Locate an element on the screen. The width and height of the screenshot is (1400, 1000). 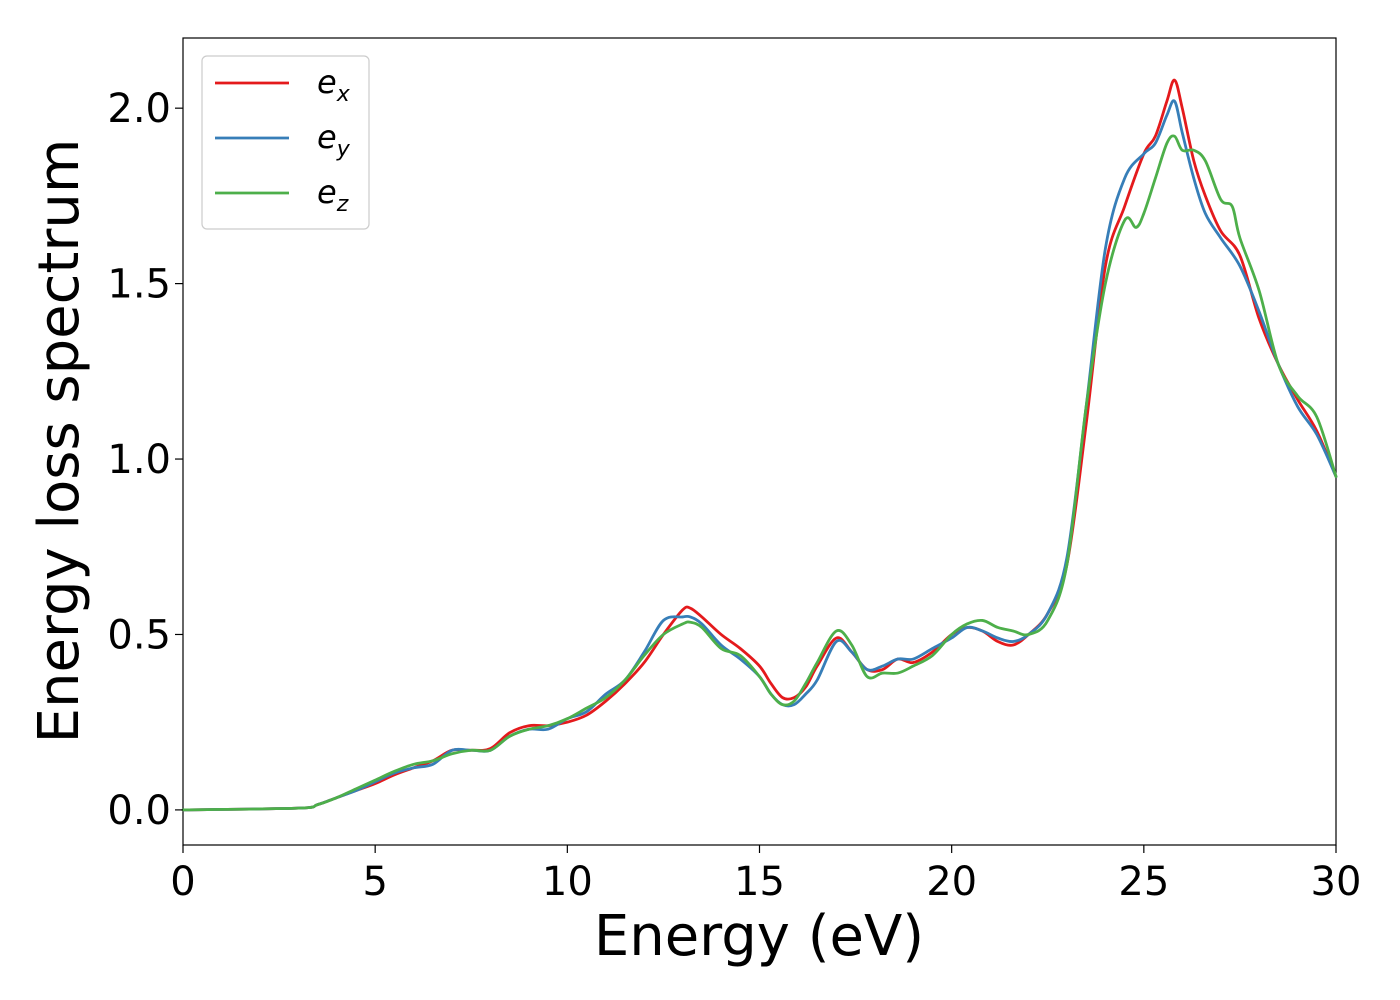
legend-label-z: ez is located at coordinates (333, 195).